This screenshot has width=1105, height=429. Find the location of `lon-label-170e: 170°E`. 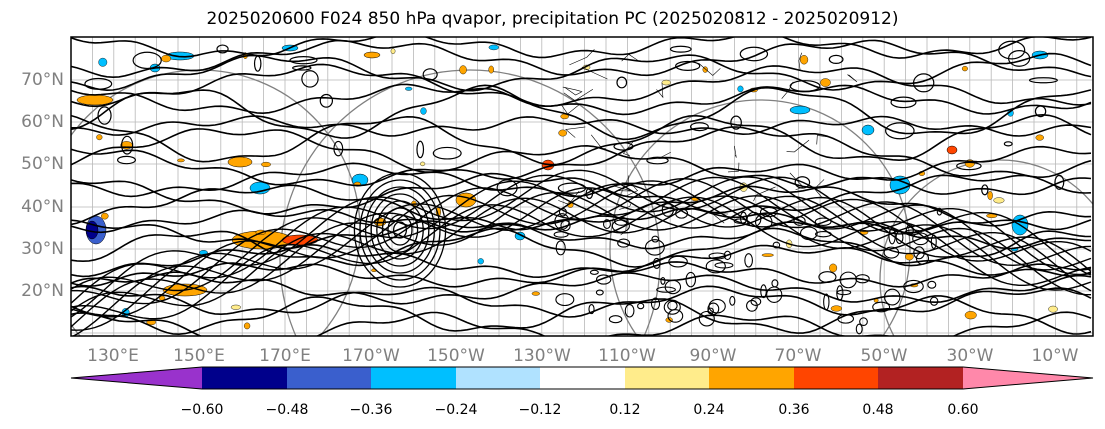

lon-label-170e: 170°E is located at coordinates (285, 356).